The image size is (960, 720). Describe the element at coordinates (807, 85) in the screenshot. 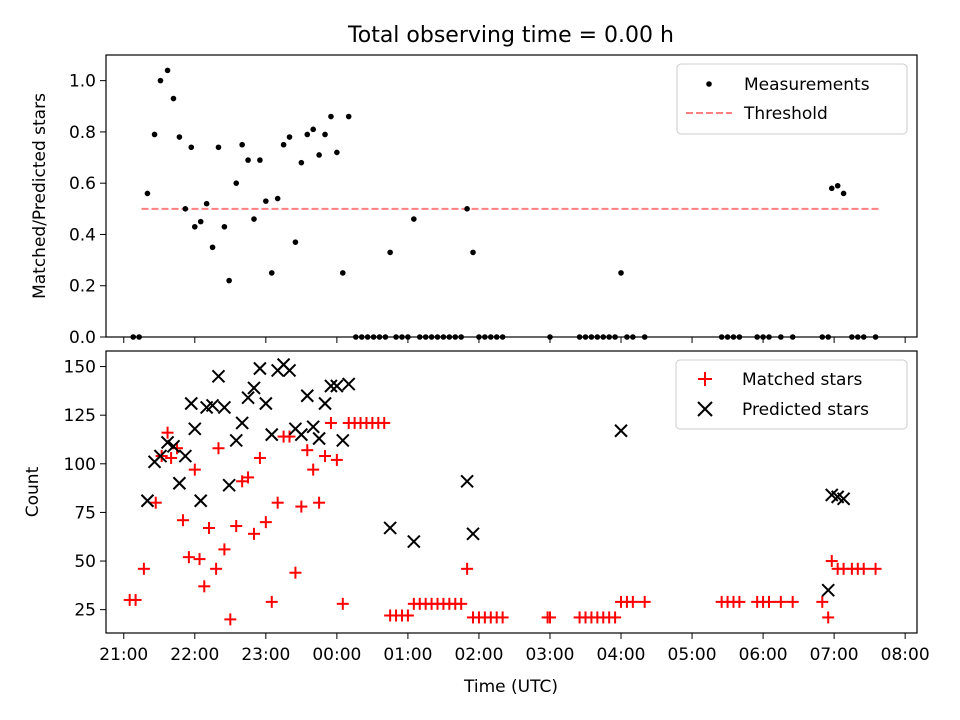

I see `legend-measurements-label: Measurements` at that location.